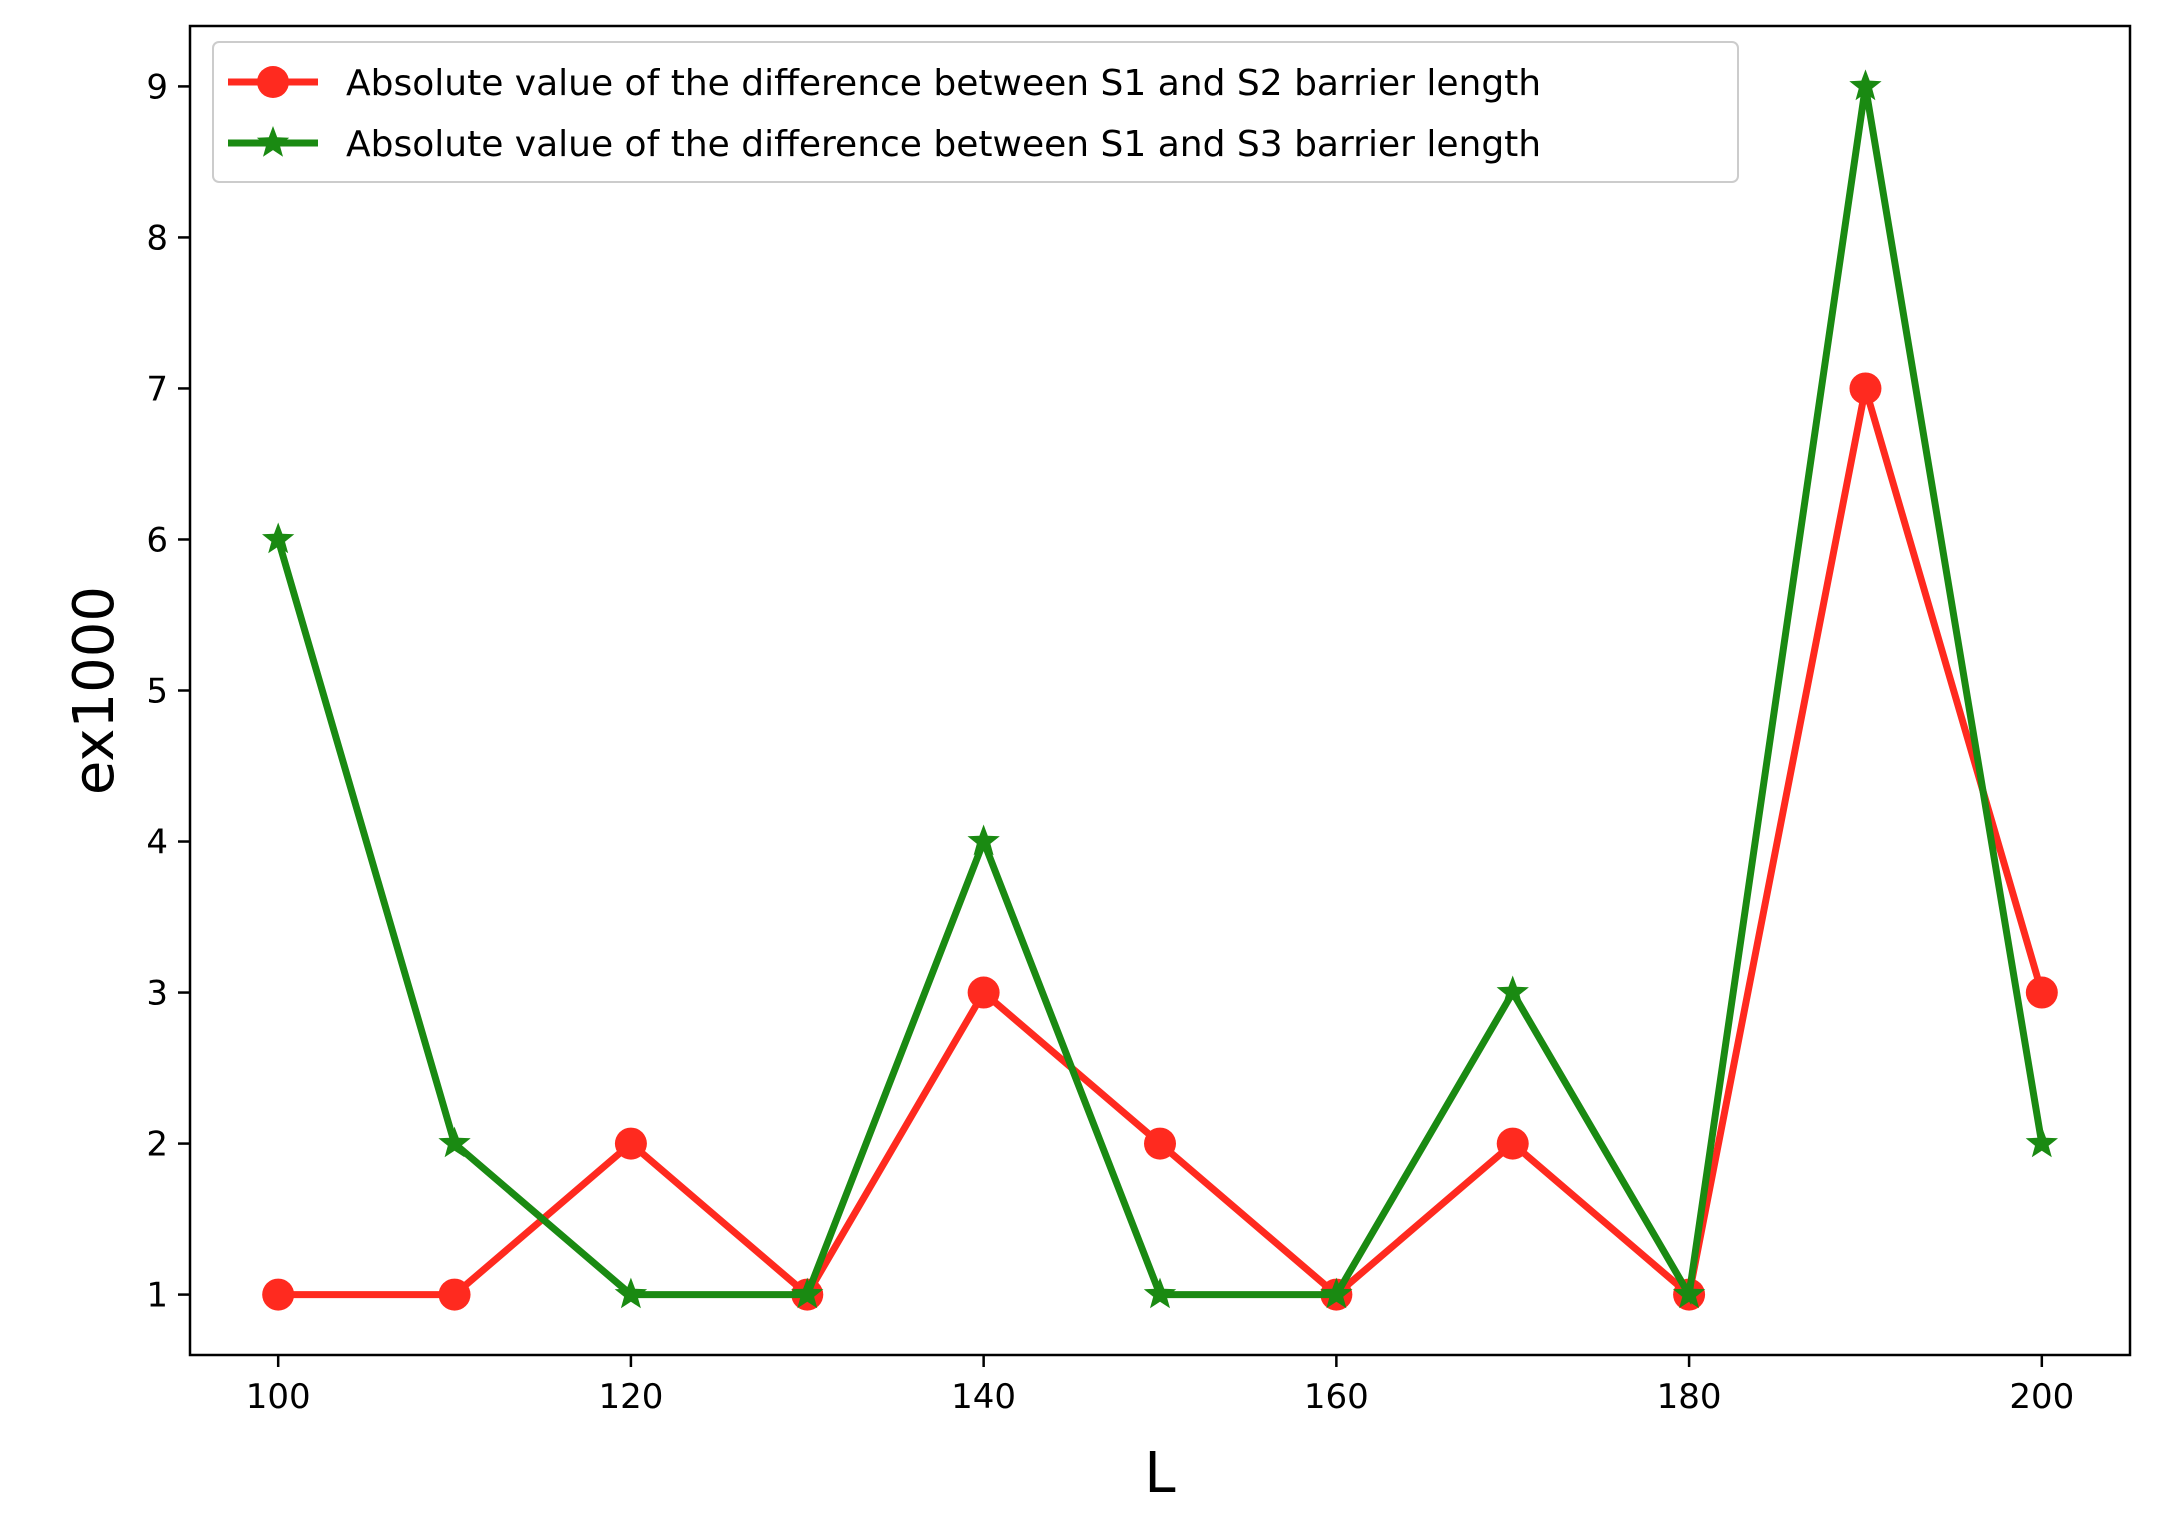 This screenshot has height=1522, width=2164. I want to click on y-tick-label: 9, so click(157, 87).